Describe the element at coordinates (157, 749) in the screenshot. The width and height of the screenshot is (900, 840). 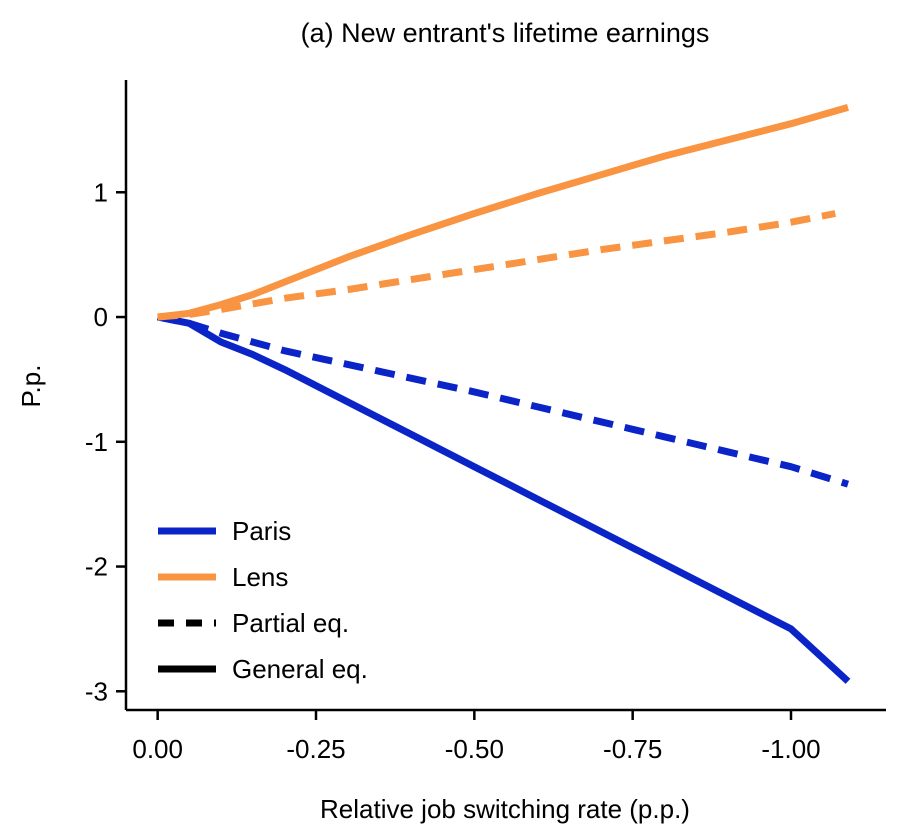
I see `x-tick-label: 0.00` at that location.